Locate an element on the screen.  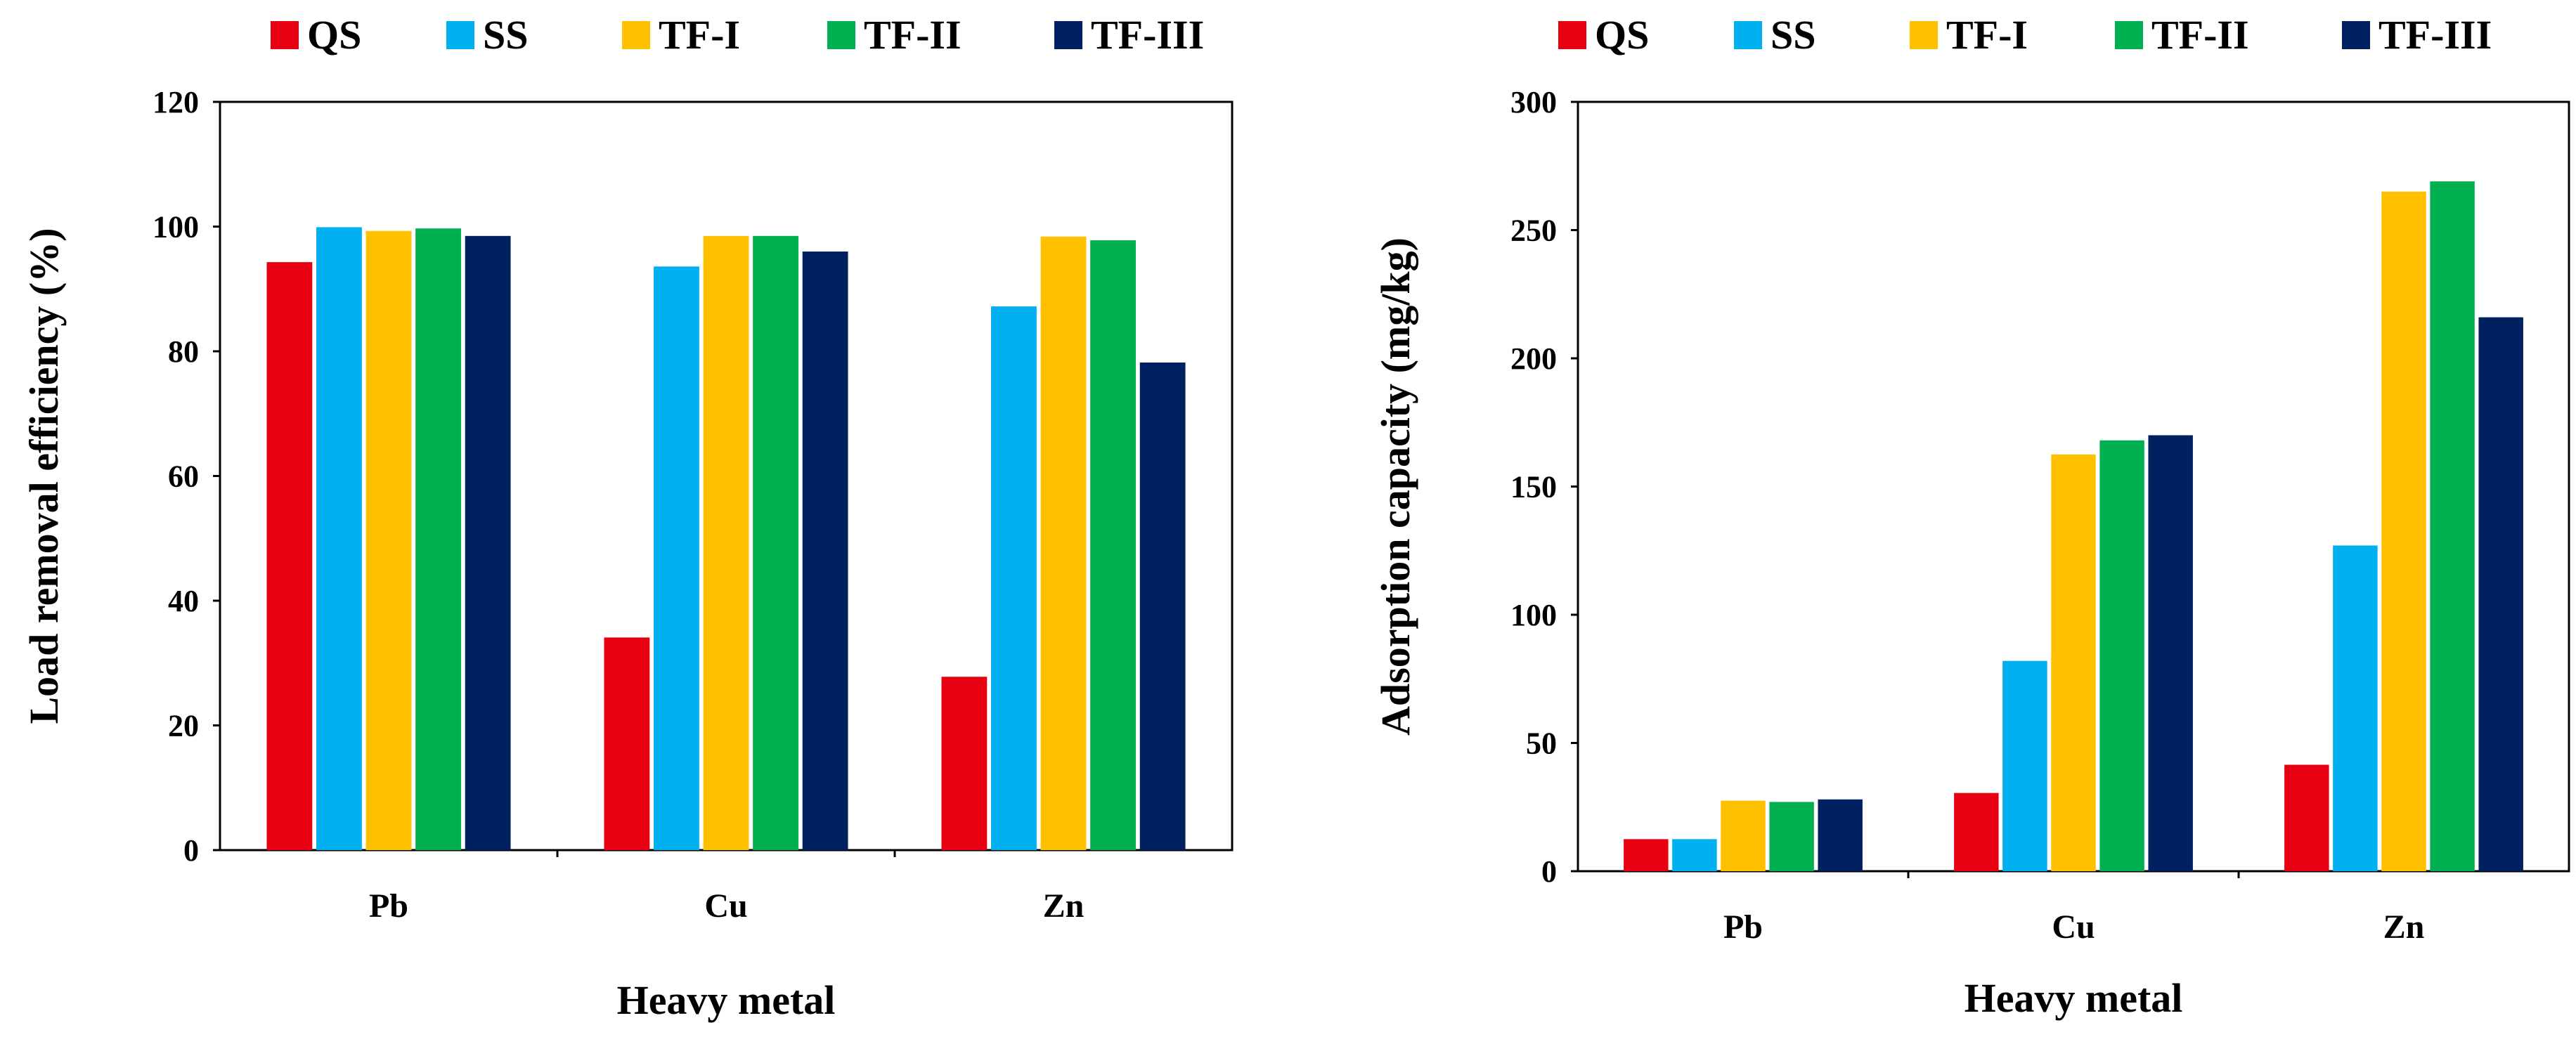
y-tick-label: 150 is located at coordinates (1534, 487).